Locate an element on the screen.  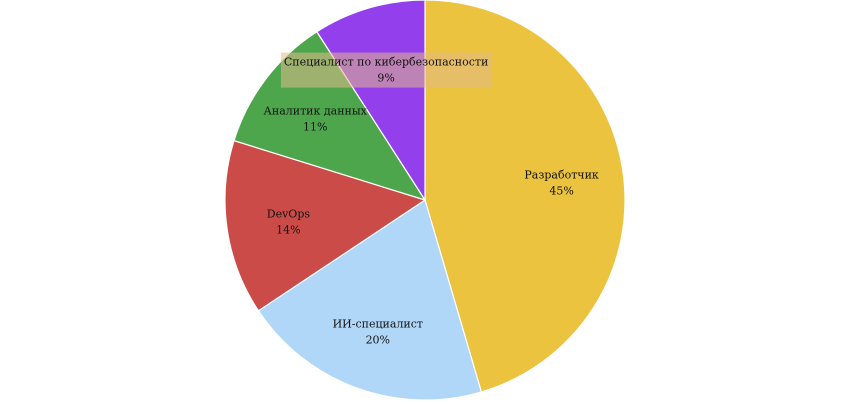
slice-value-label-0: 45% is located at coordinates (561, 190).